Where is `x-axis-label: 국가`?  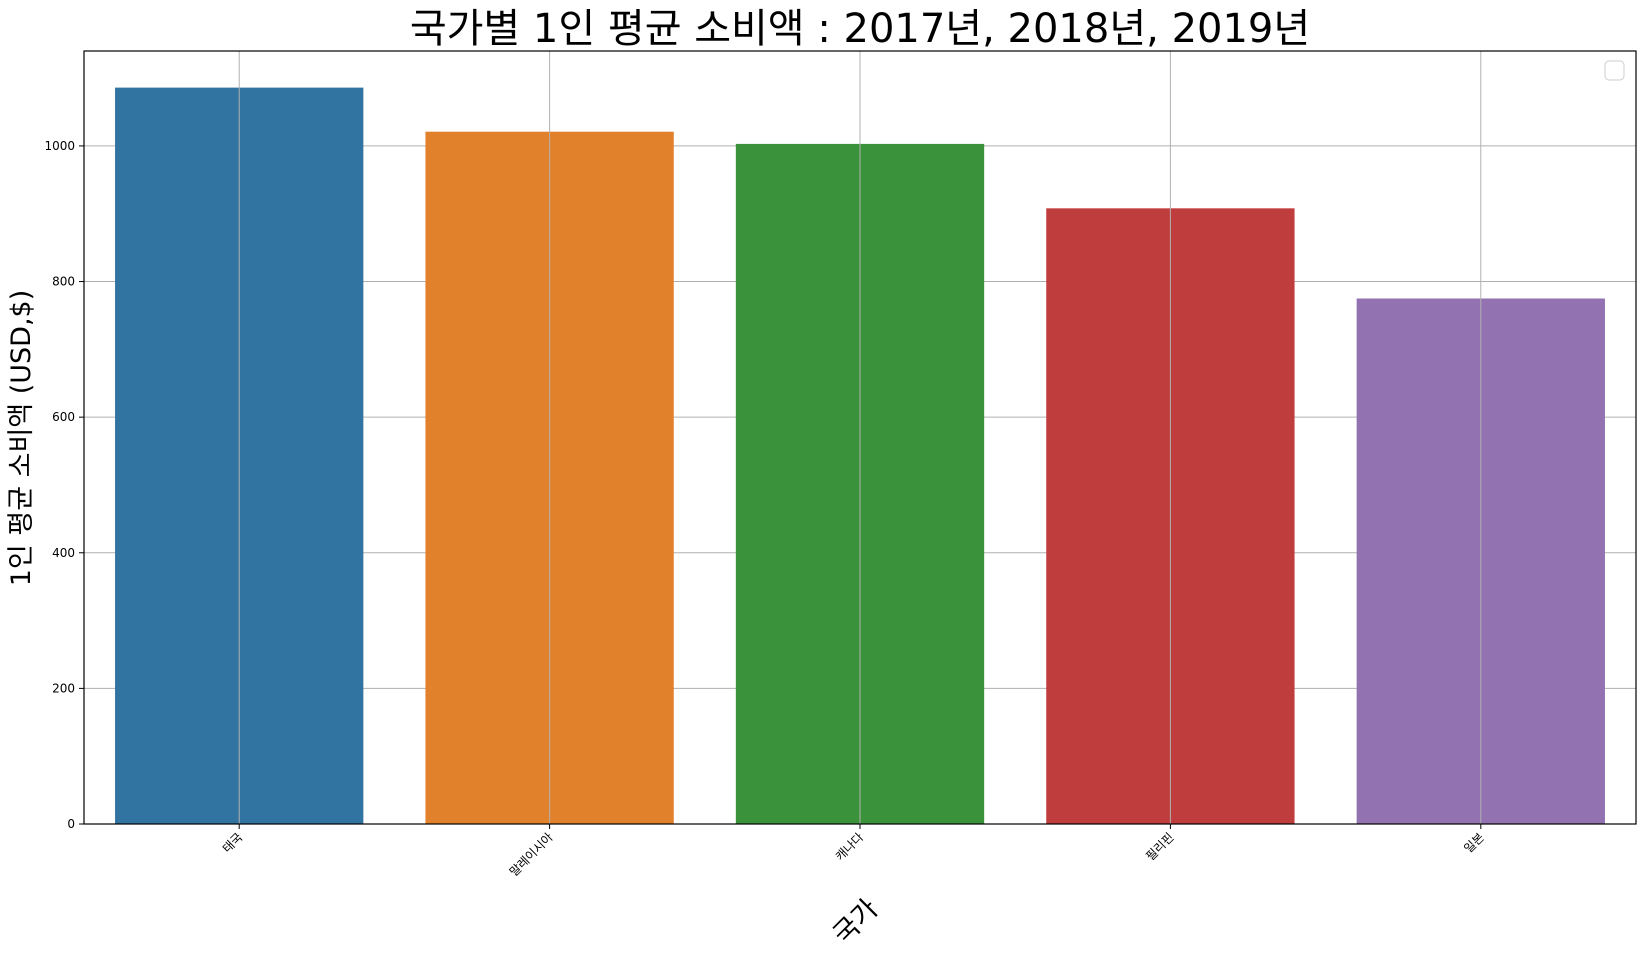 x-axis-label: 국가 is located at coordinates (855, 921).